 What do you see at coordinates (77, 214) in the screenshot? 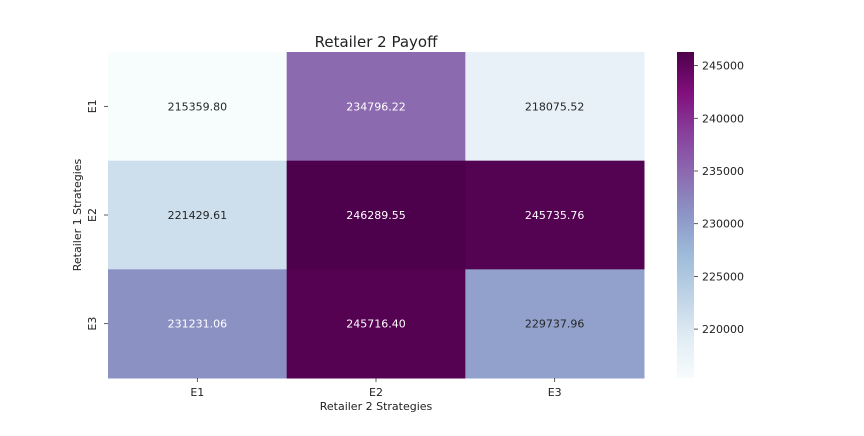
I see `y-axis-label: Retailer 1 Strategies` at bounding box center [77, 214].